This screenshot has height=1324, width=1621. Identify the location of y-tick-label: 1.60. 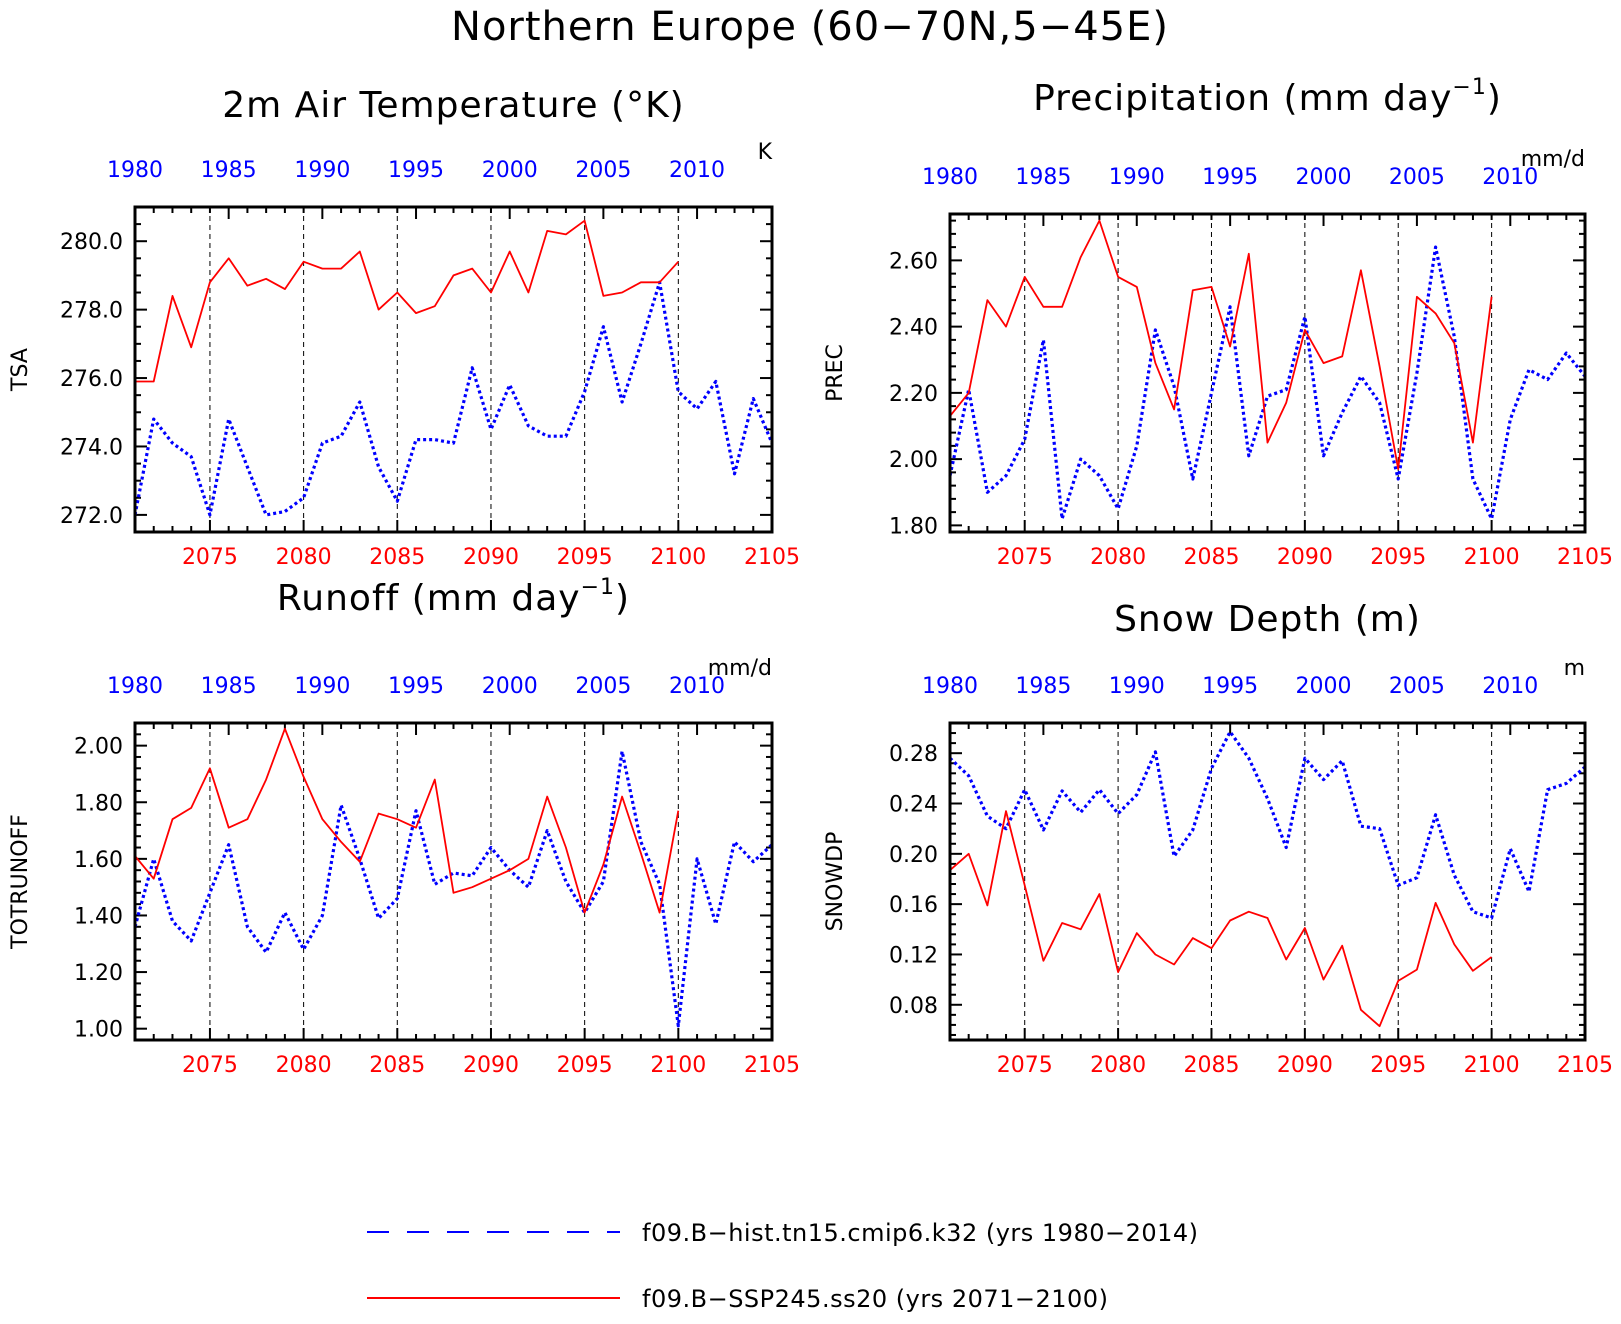
(98, 860).